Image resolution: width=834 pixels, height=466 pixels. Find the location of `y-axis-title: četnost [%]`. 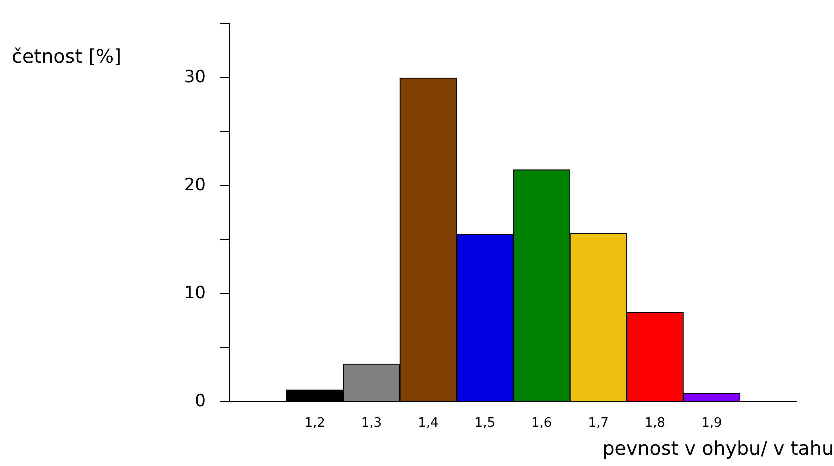

y-axis-title: četnost [%] is located at coordinates (67, 57).